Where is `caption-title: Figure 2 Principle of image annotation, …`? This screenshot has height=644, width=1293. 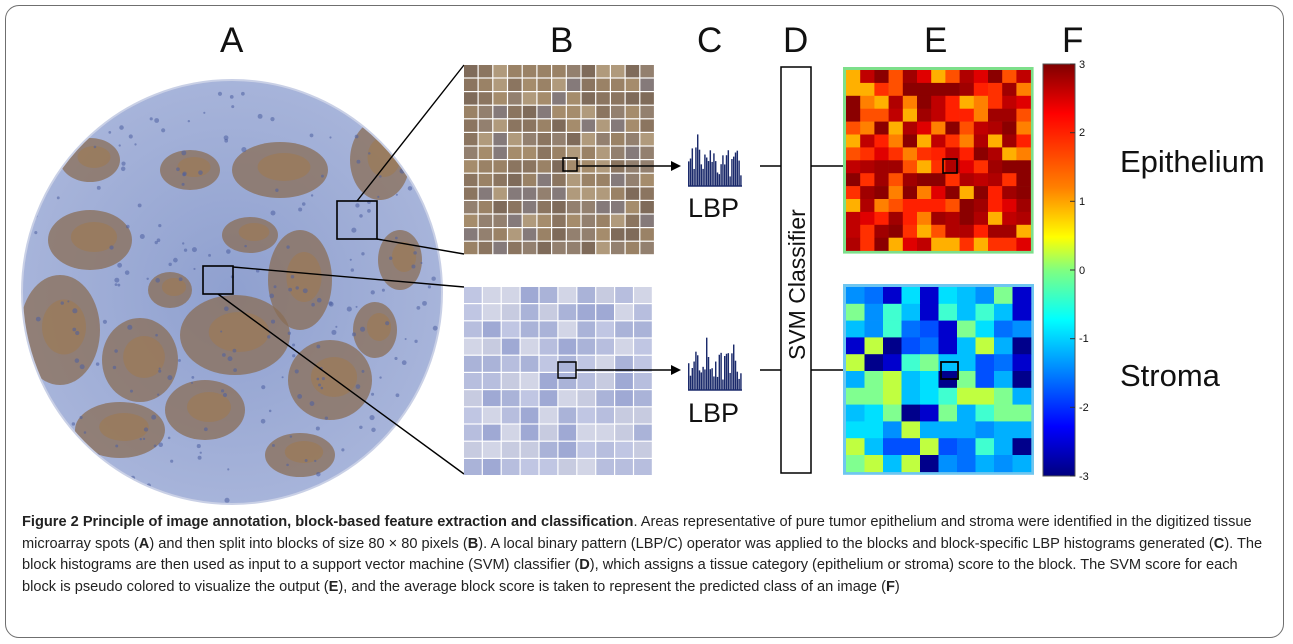 caption-title: Figure 2 Principle of image annotation, … is located at coordinates (328, 522).